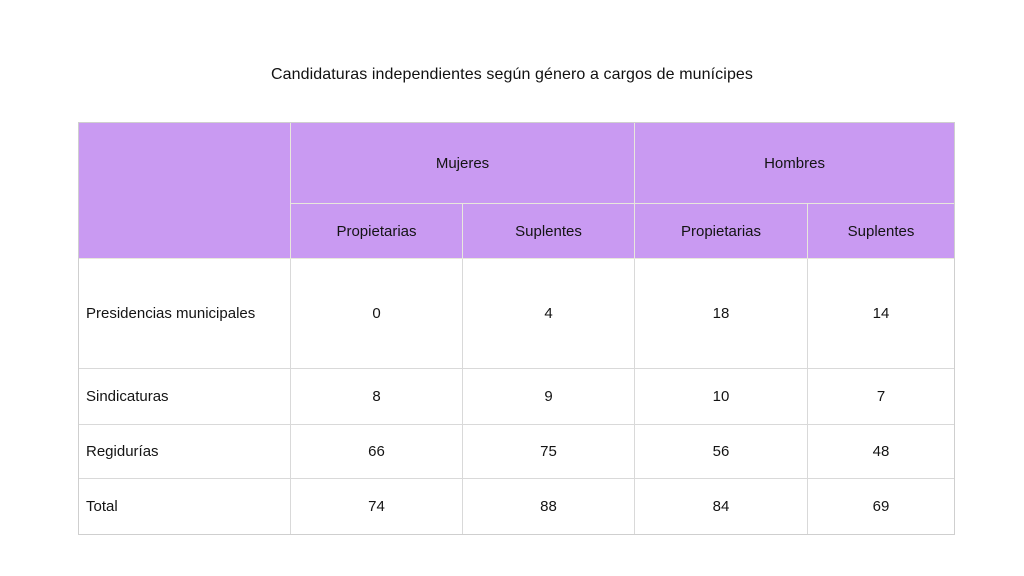  Describe the element at coordinates (185, 452) in the screenshot. I see `row-label-regidurias: Regidurías` at that location.